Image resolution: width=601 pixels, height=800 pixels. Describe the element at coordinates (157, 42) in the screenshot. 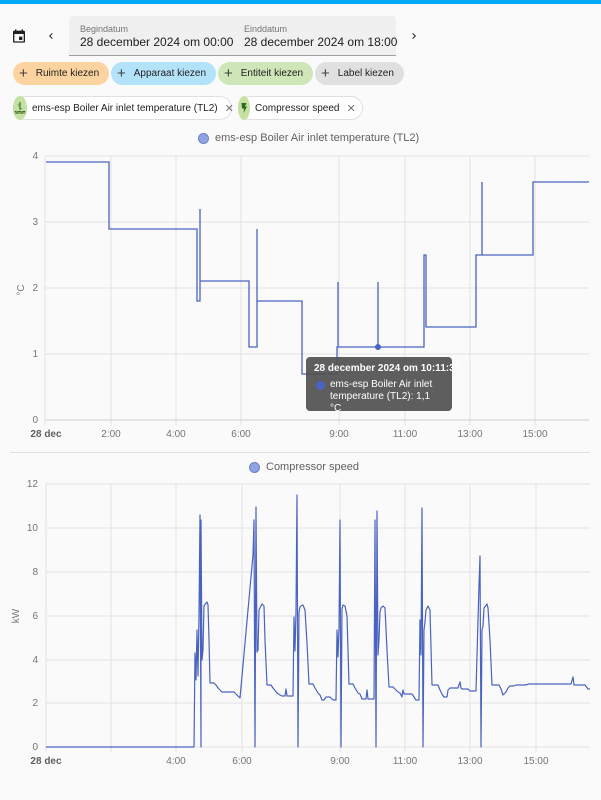

I see `start-date-value: 28 december 2024 om 00:00` at that location.